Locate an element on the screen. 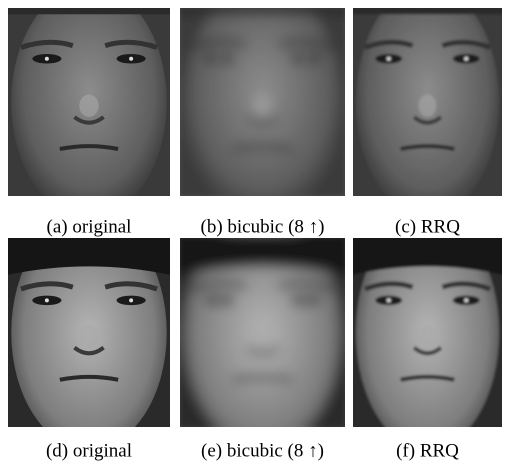 This screenshot has height=463, width=510. caption: (a) original is located at coordinates (89, 226).